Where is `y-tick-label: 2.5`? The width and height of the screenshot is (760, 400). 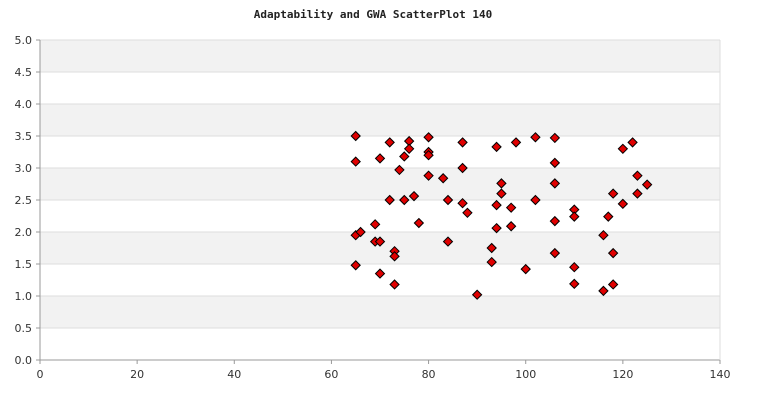
y-tick-label: 2.5 is located at coordinates (24, 200).